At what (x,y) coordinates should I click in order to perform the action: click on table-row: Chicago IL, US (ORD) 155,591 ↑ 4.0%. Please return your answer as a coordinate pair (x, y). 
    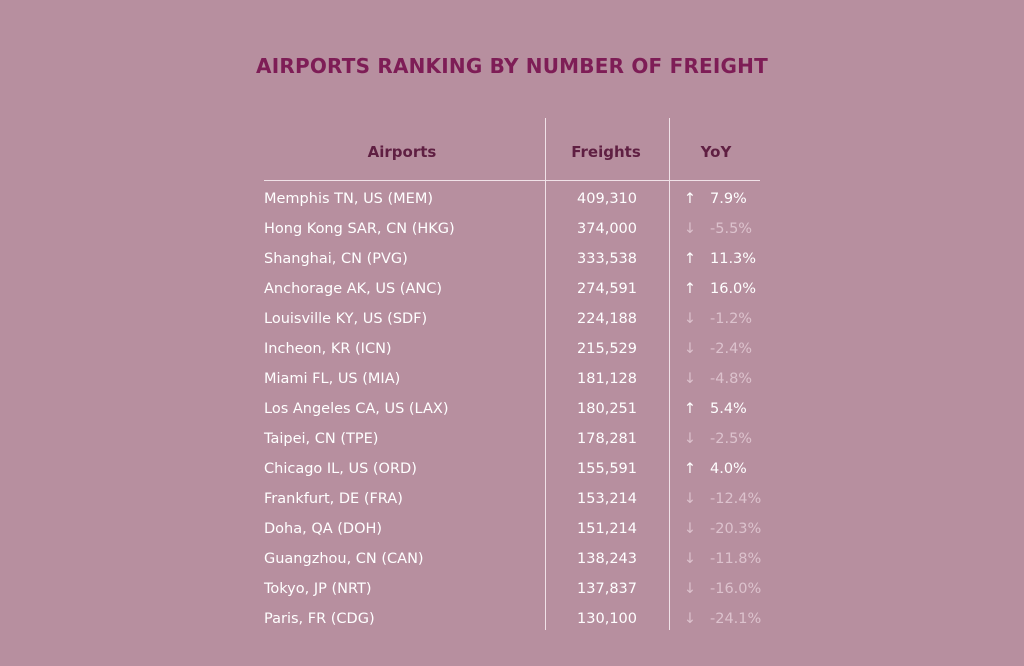
    Looking at the image, I should click on (512, 469).